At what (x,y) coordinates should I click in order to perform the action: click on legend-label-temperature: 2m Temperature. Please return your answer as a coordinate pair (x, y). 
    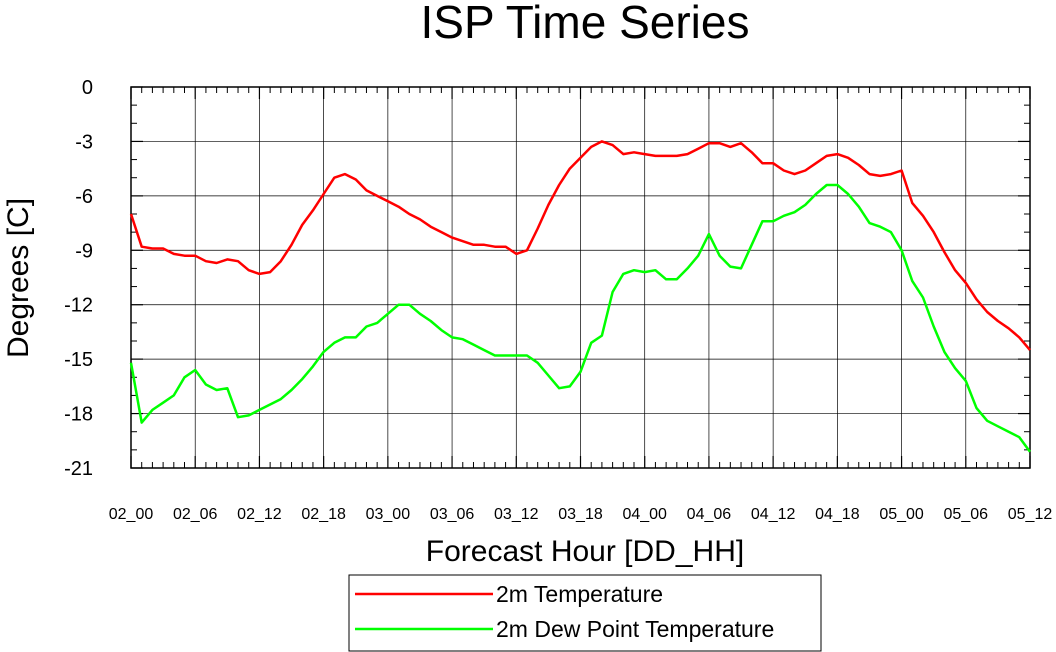
    Looking at the image, I should click on (579, 594).